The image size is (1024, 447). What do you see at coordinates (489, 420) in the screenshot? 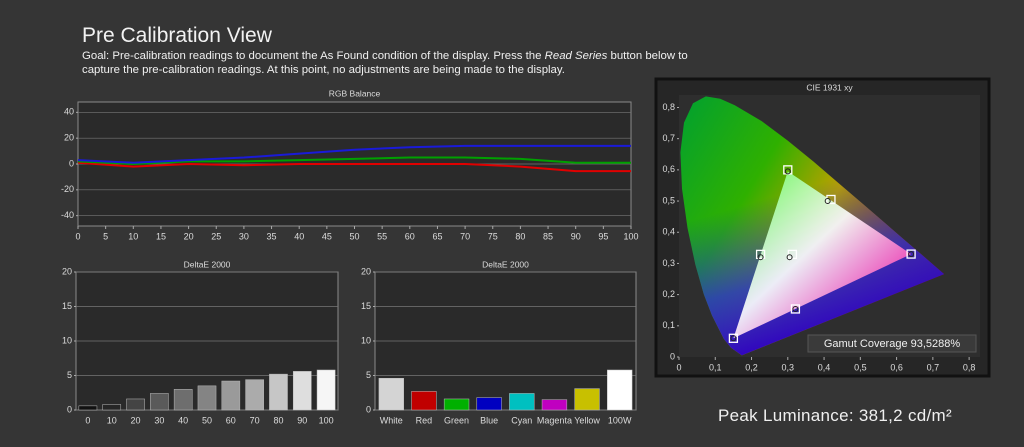
I see `x-tick-label: Blue` at bounding box center [489, 420].